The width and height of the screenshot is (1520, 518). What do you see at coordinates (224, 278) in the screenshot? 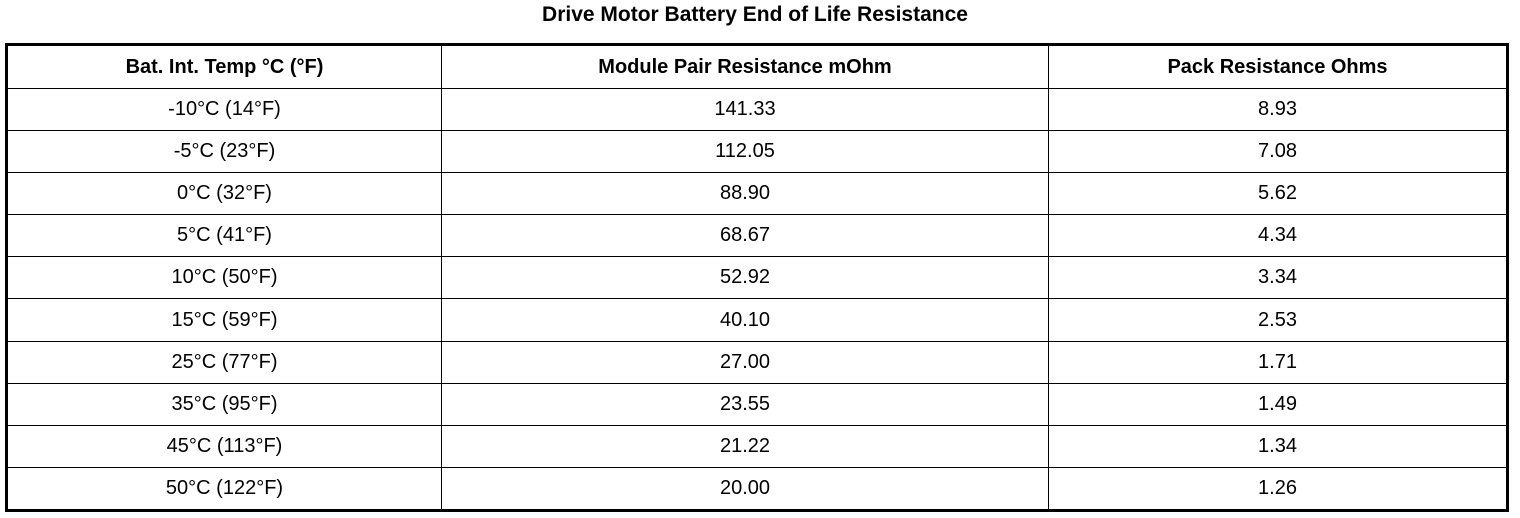
I see `table-cell: 10°C (50°F)` at bounding box center [224, 278].